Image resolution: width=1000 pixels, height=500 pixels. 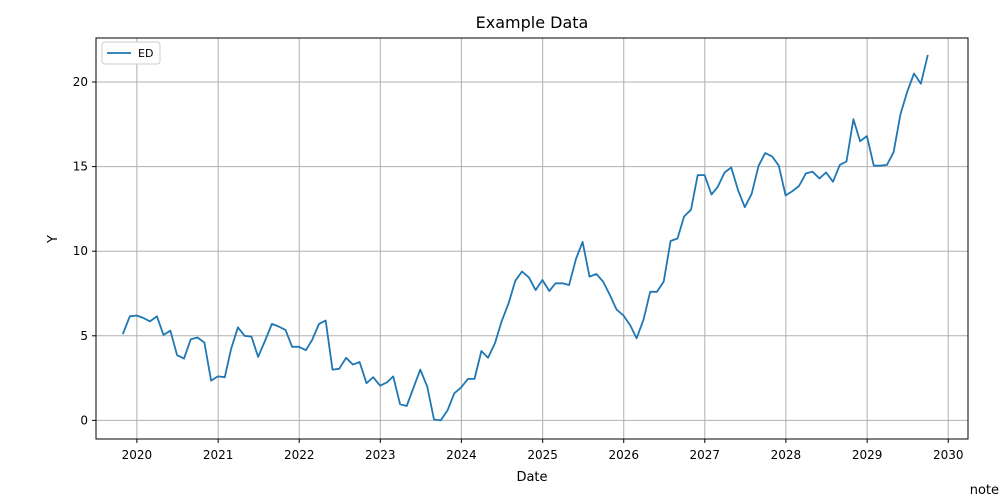 I want to click on x-tick-label: 2028, so click(x=786, y=455).